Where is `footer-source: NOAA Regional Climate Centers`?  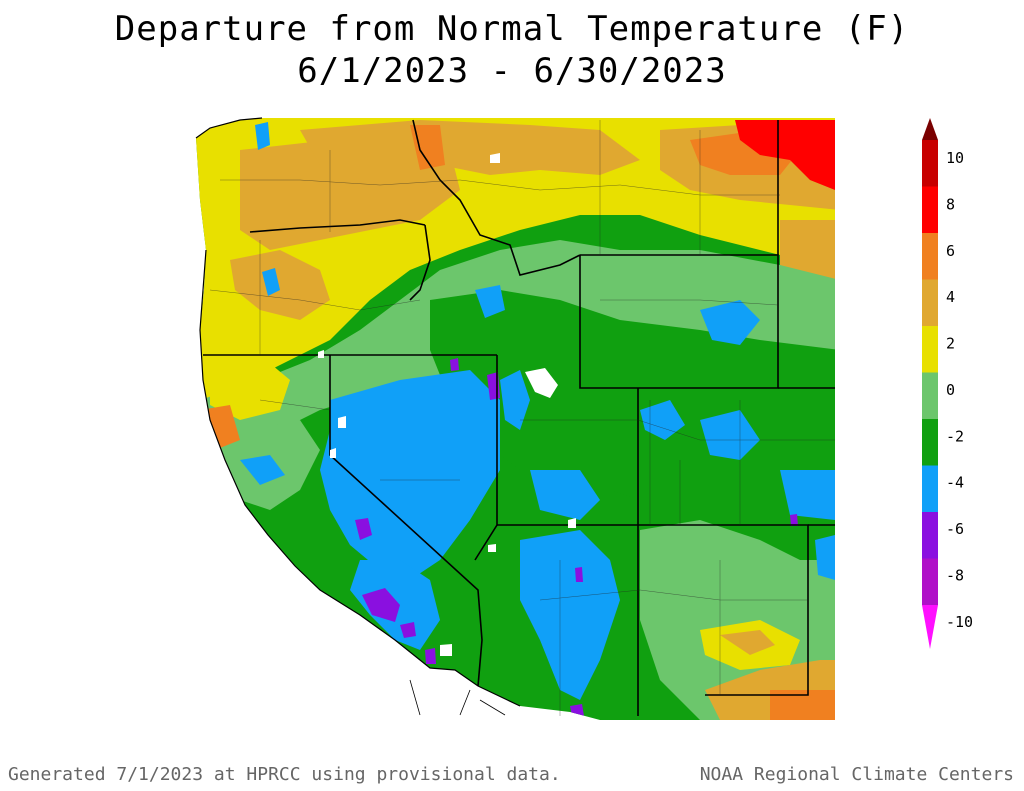 footer-source: NOAA Regional Climate Centers is located at coordinates (856, 774).